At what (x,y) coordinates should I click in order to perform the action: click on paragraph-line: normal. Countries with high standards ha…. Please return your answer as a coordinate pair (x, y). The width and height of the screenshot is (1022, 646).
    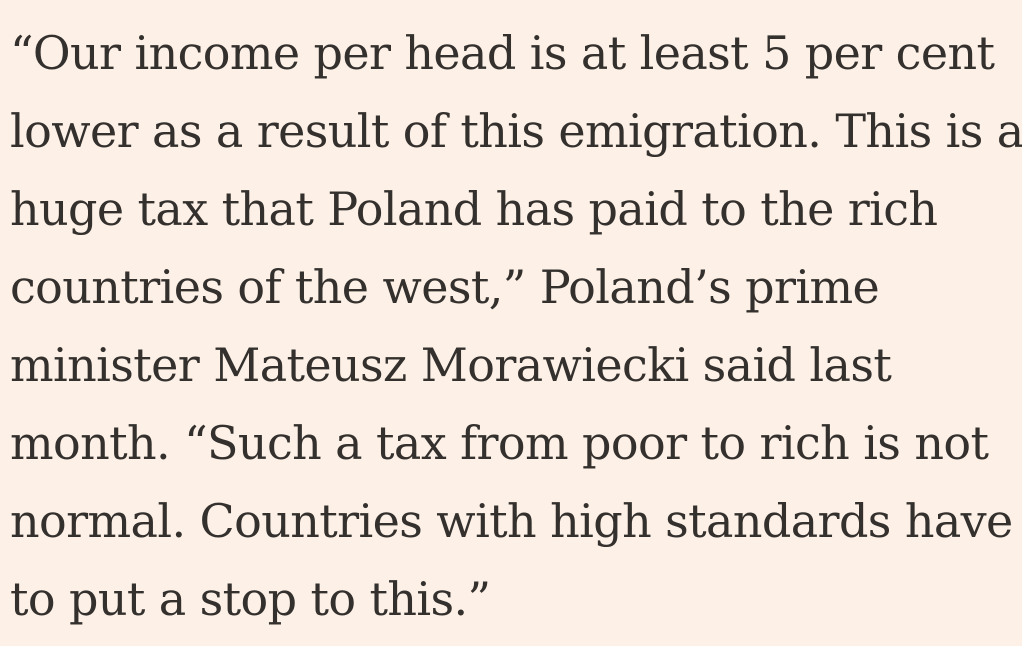
    Looking at the image, I should click on (511, 521).